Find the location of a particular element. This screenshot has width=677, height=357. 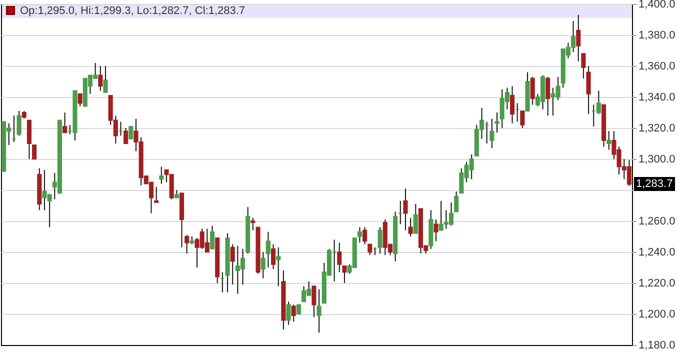

y-tick-label: 1,320.0 is located at coordinates (657, 128).